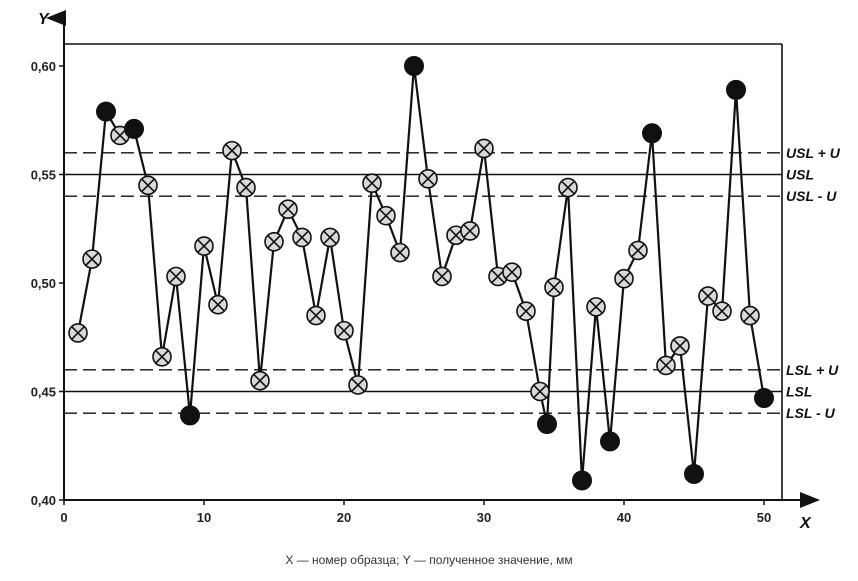 The image size is (858, 581). Describe the element at coordinates (44, 19) in the screenshot. I see `y-axis-label: Y` at that location.